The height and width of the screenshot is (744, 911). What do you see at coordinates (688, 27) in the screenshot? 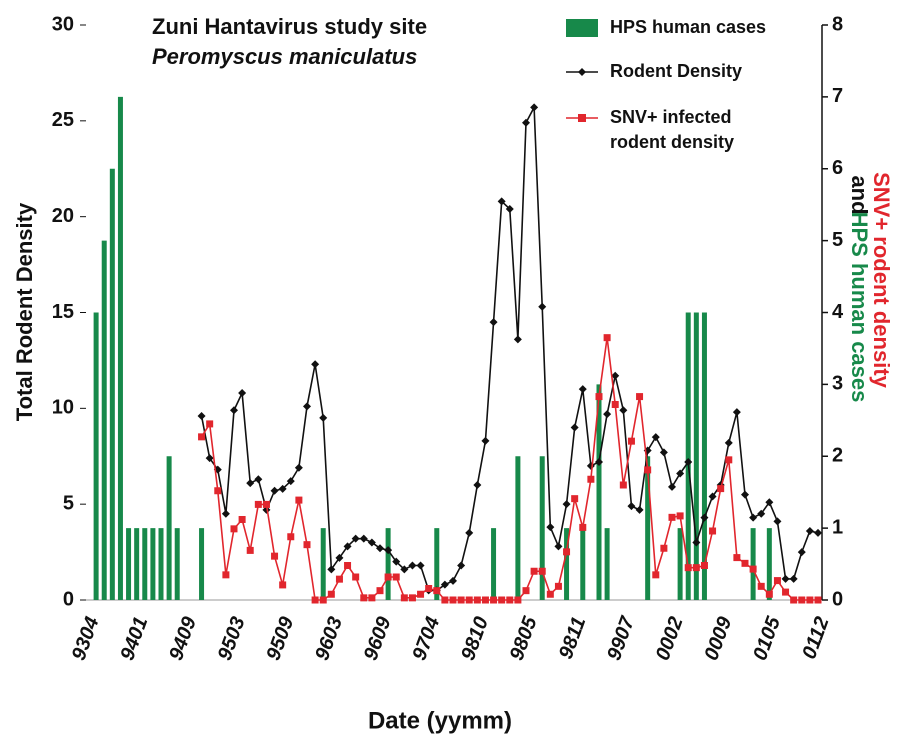
I see `legend-label: HPS human cases` at bounding box center [688, 27].